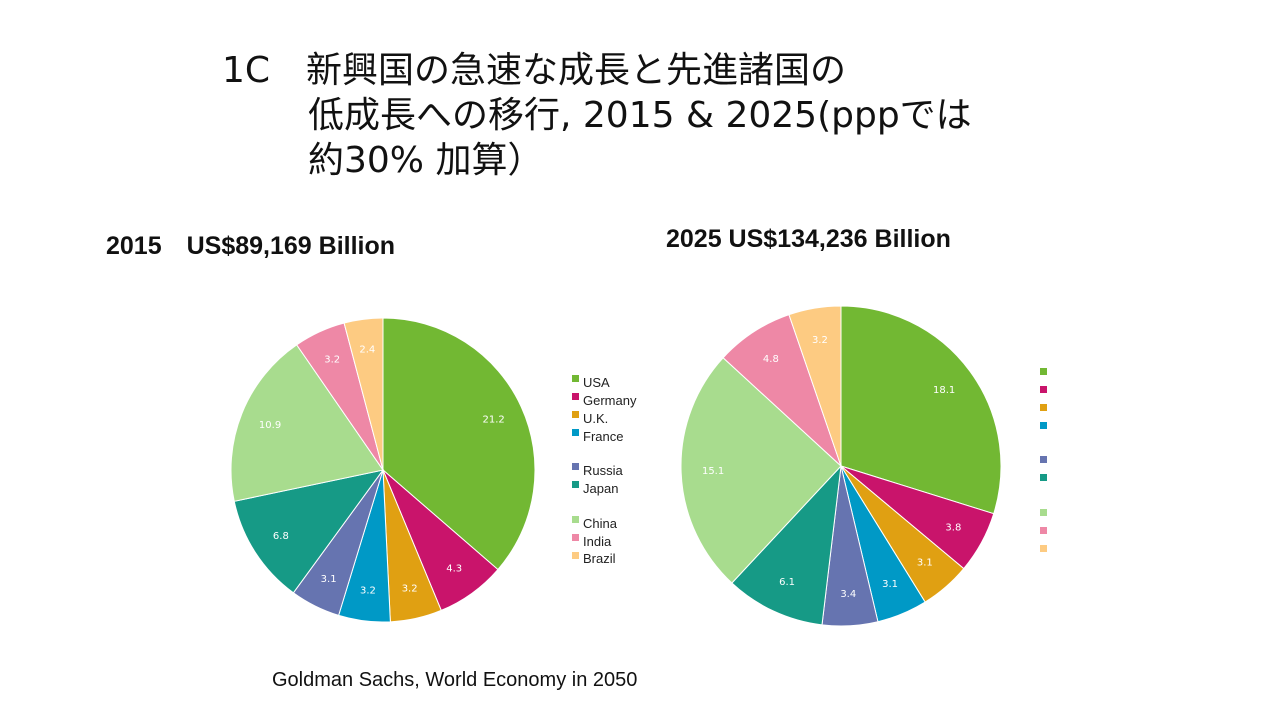  What do you see at coordinates (534, 70) in the screenshot?
I see `page-title-line-1: 1C 新興国の急速な成長と先進諸国の` at bounding box center [534, 70].